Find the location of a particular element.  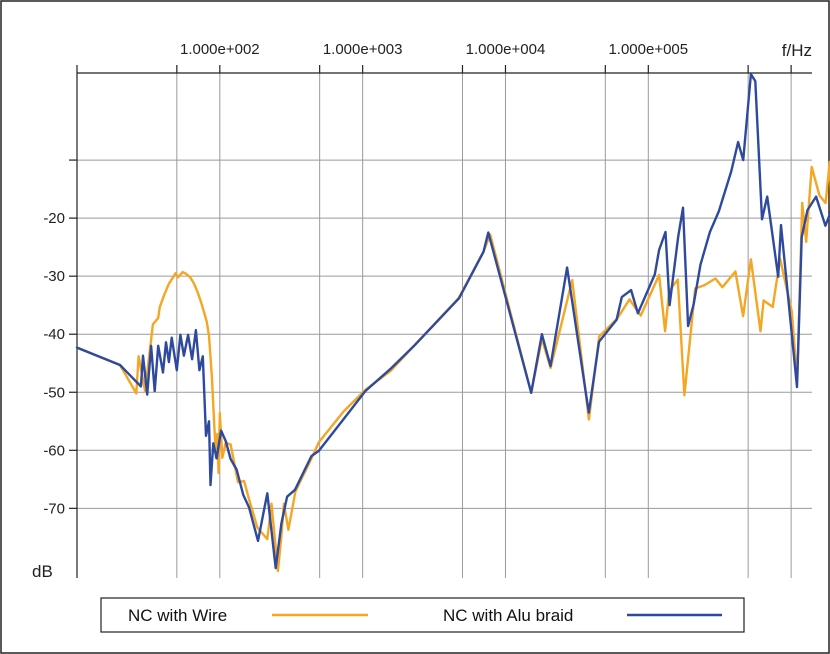

x-tick-label: 1.000e+003 is located at coordinates (363, 49).